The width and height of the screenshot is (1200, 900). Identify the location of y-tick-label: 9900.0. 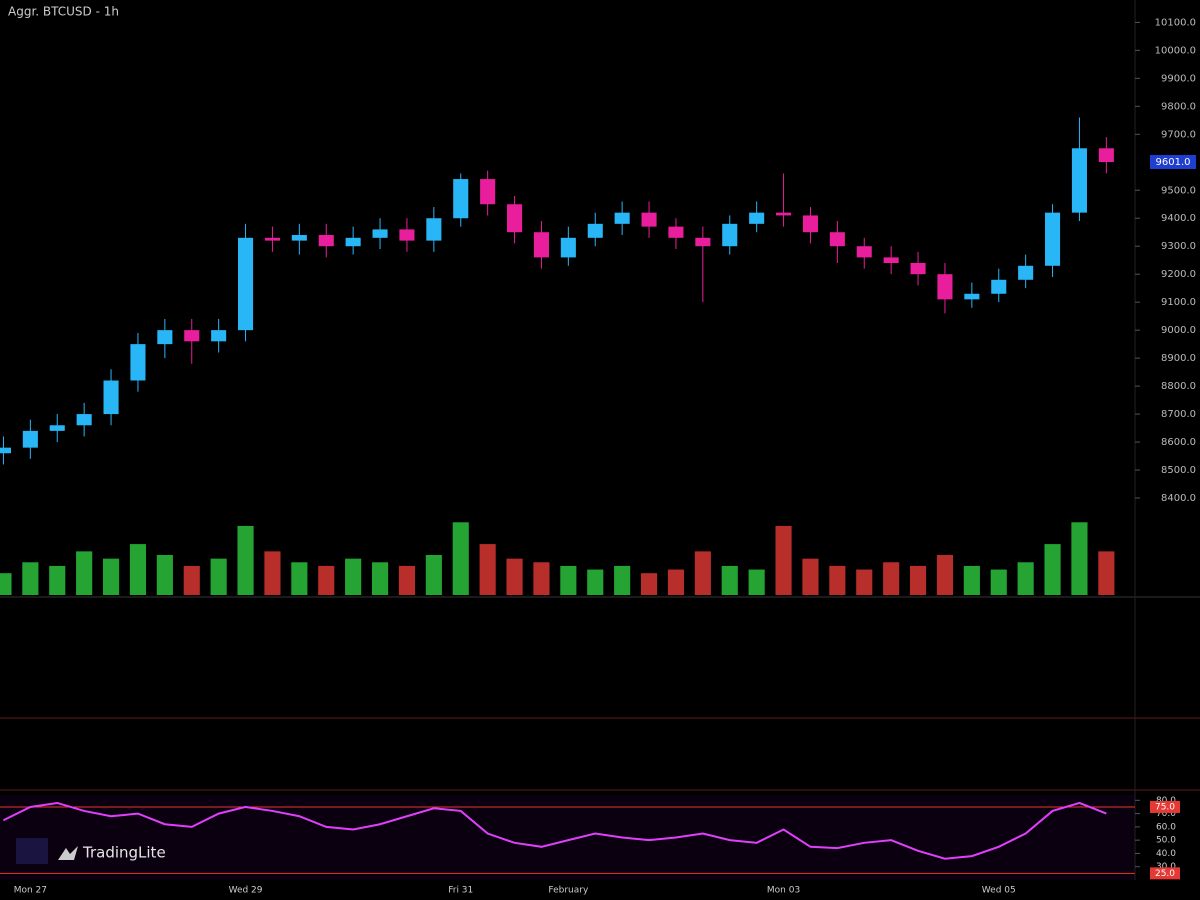
(1178, 78).